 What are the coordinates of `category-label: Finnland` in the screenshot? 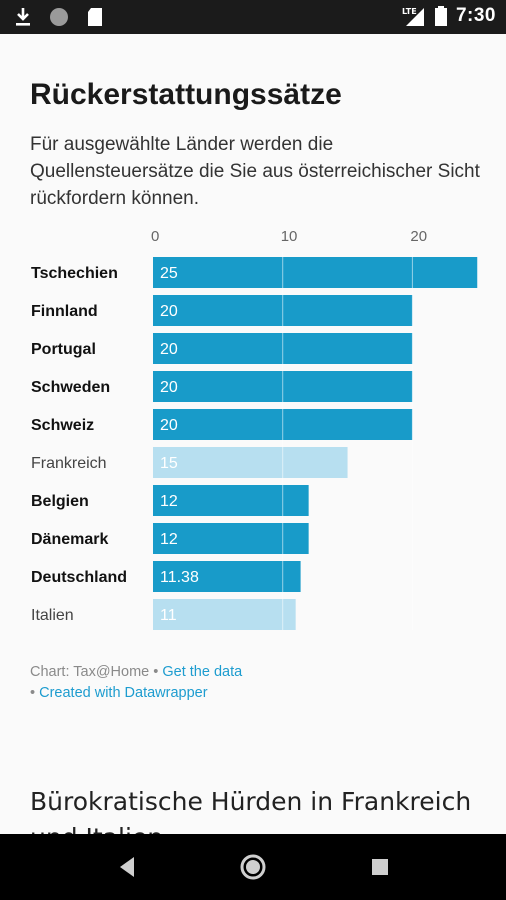 It's located at (64, 311).